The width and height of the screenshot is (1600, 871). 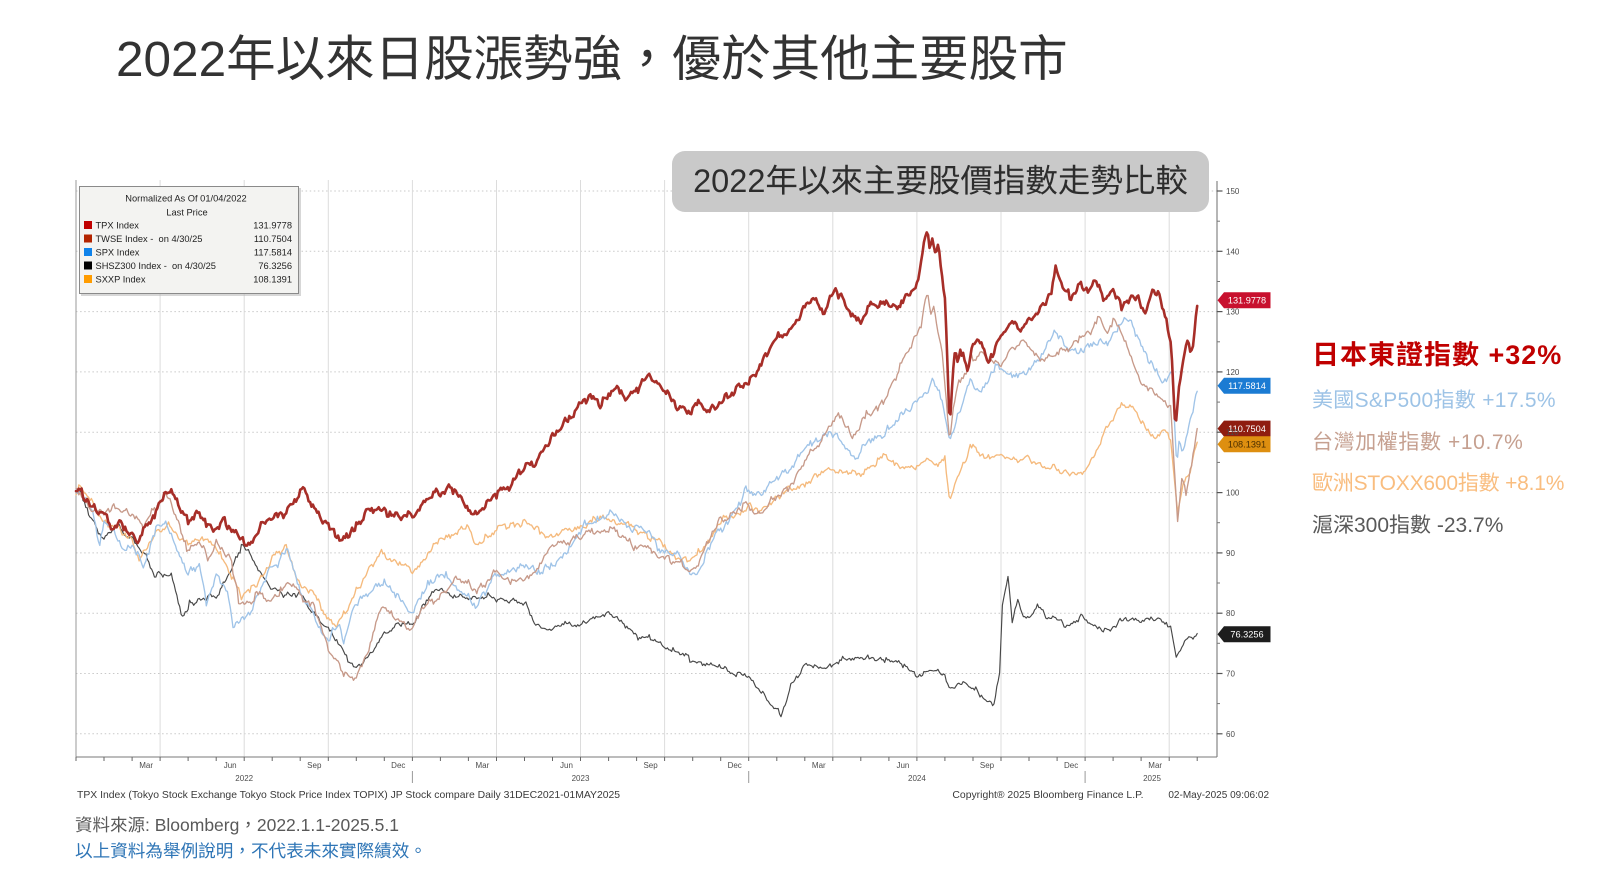 What do you see at coordinates (1233, 191) in the screenshot?
I see `svg-text: 150` at bounding box center [1233, 191].